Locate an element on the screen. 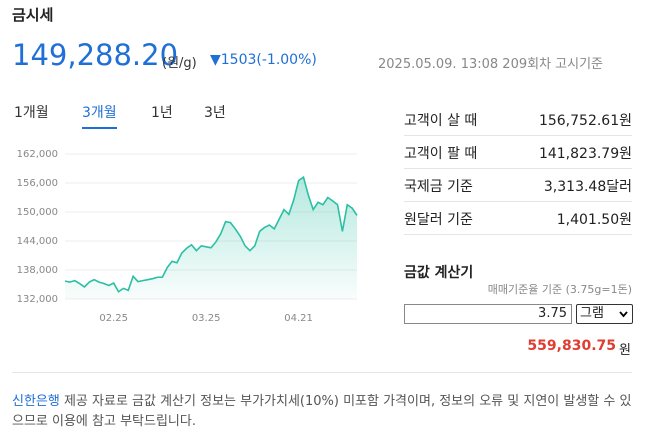  row-value: 3,313.48달러 is located at coordinates (587, 187).